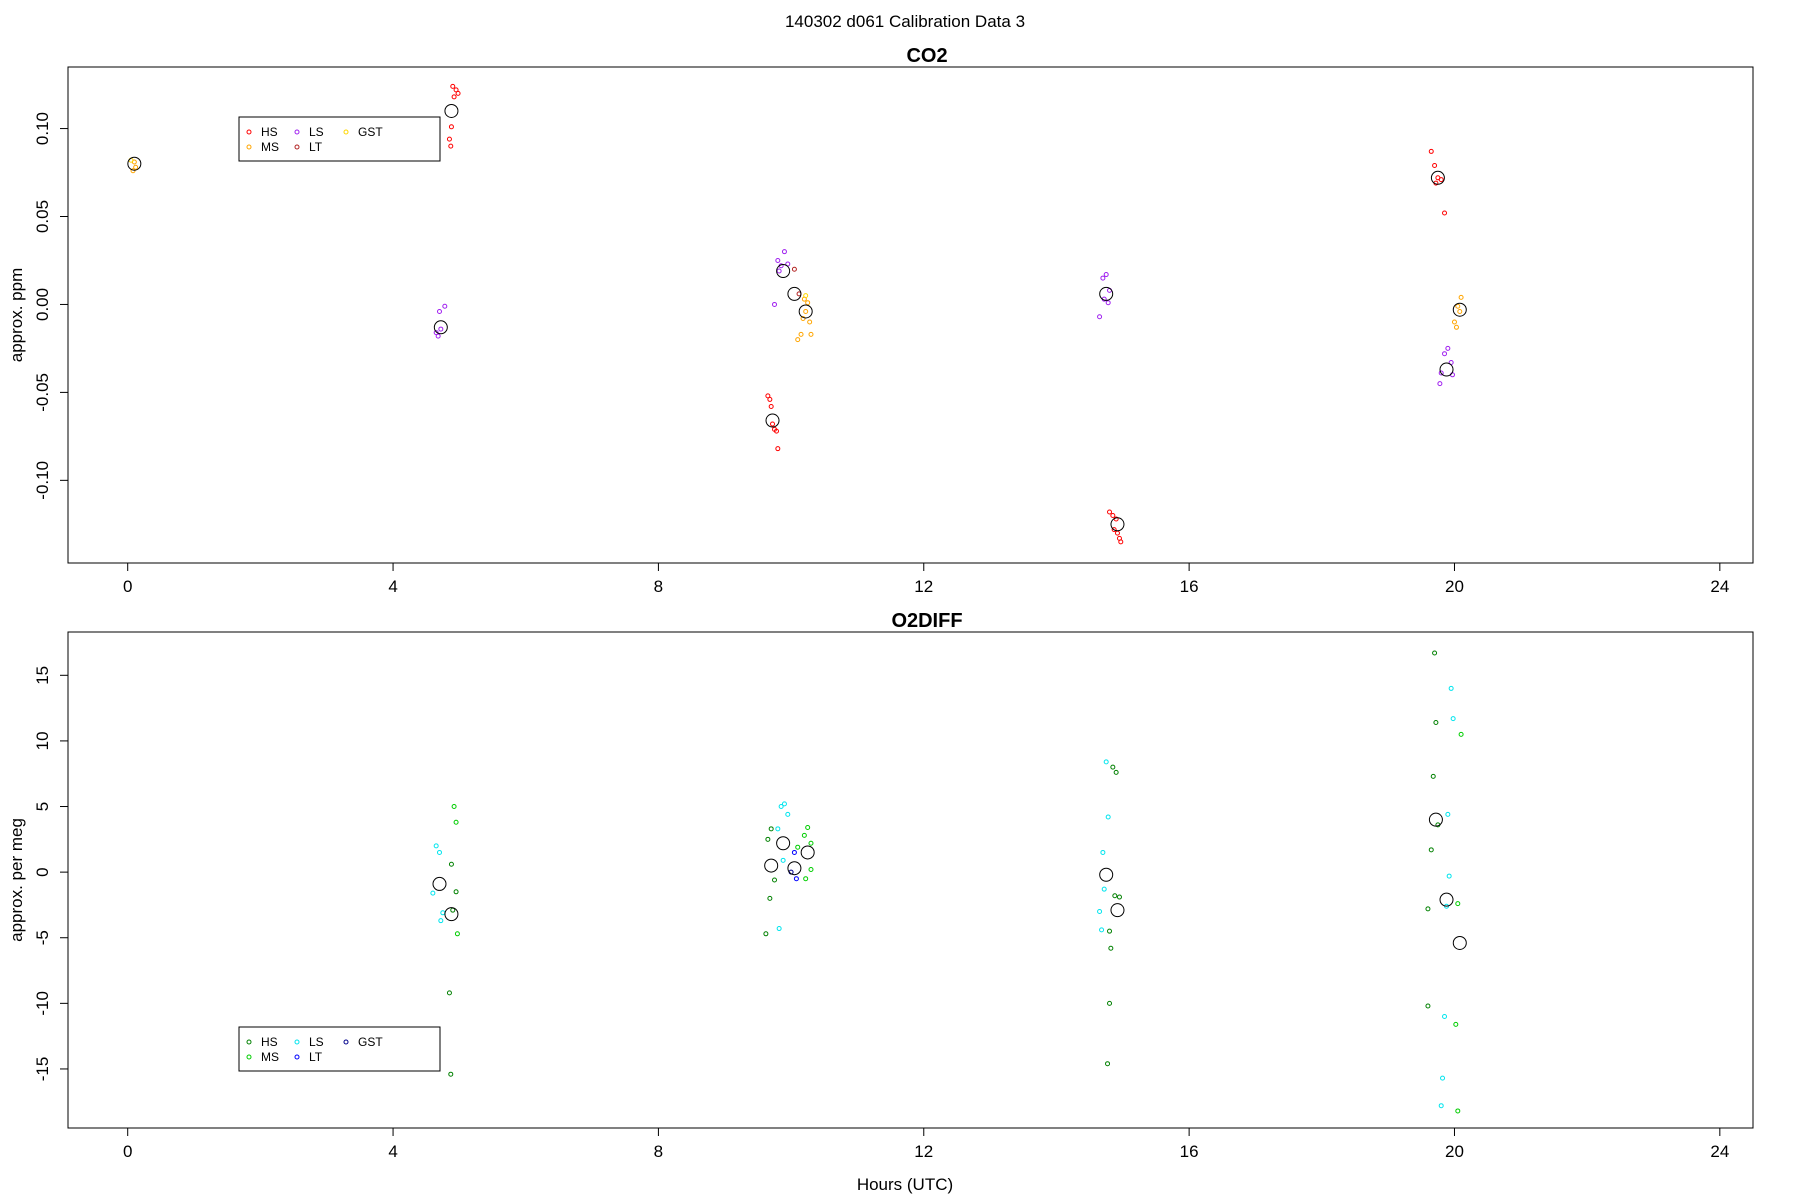 This screenshot has width=1800, height=1200. Describe the element at coordinates (270, 147) in the screenshot. I see `co2-legend-label-ms: MS` at that location.